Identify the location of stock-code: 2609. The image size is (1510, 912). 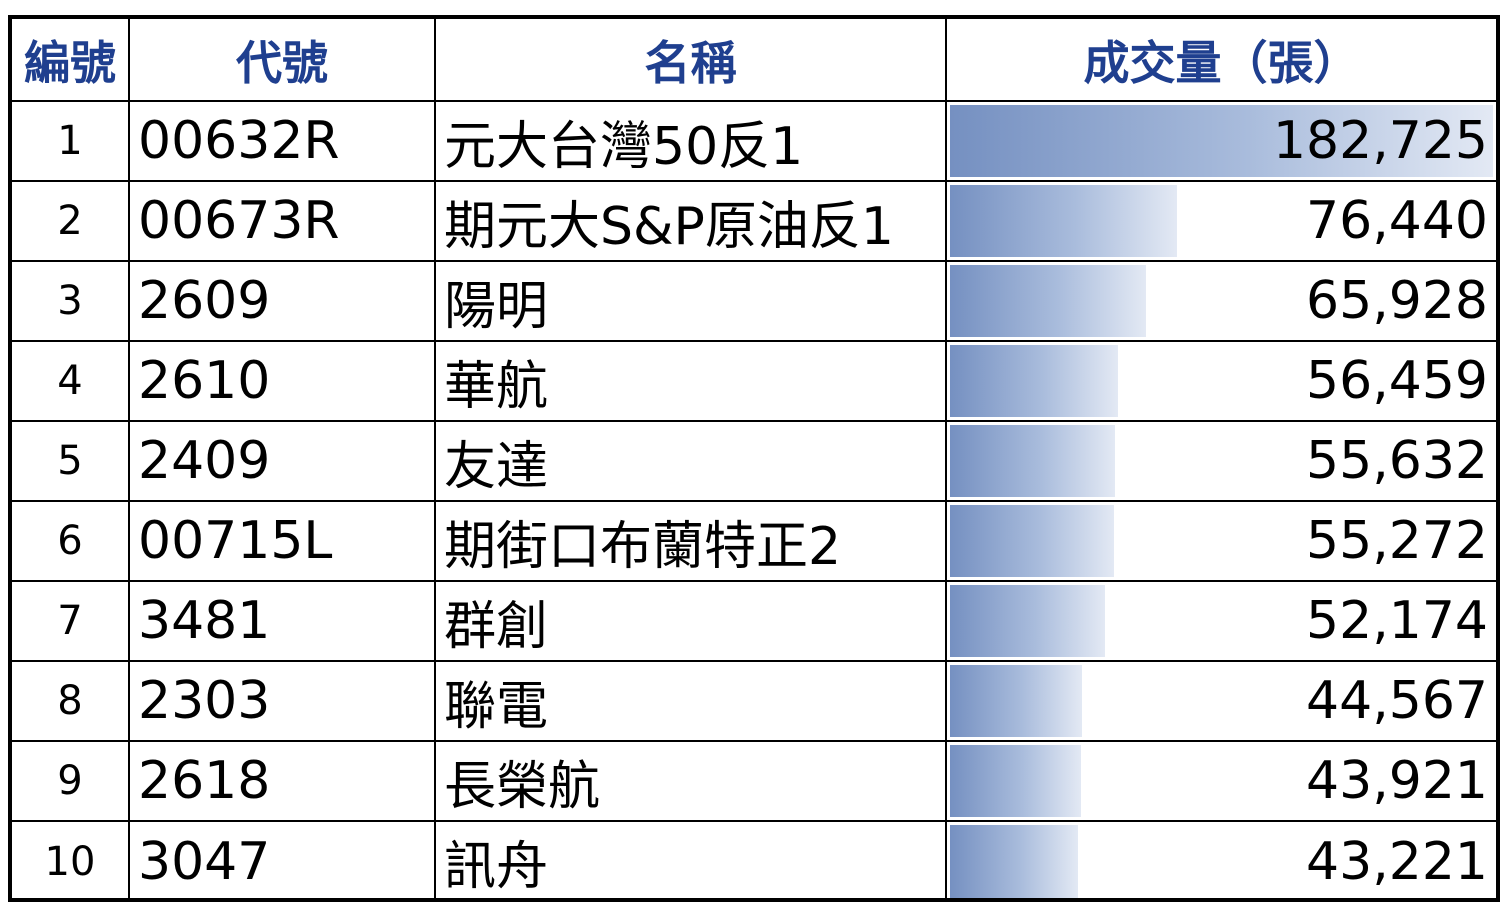
(282, 301).